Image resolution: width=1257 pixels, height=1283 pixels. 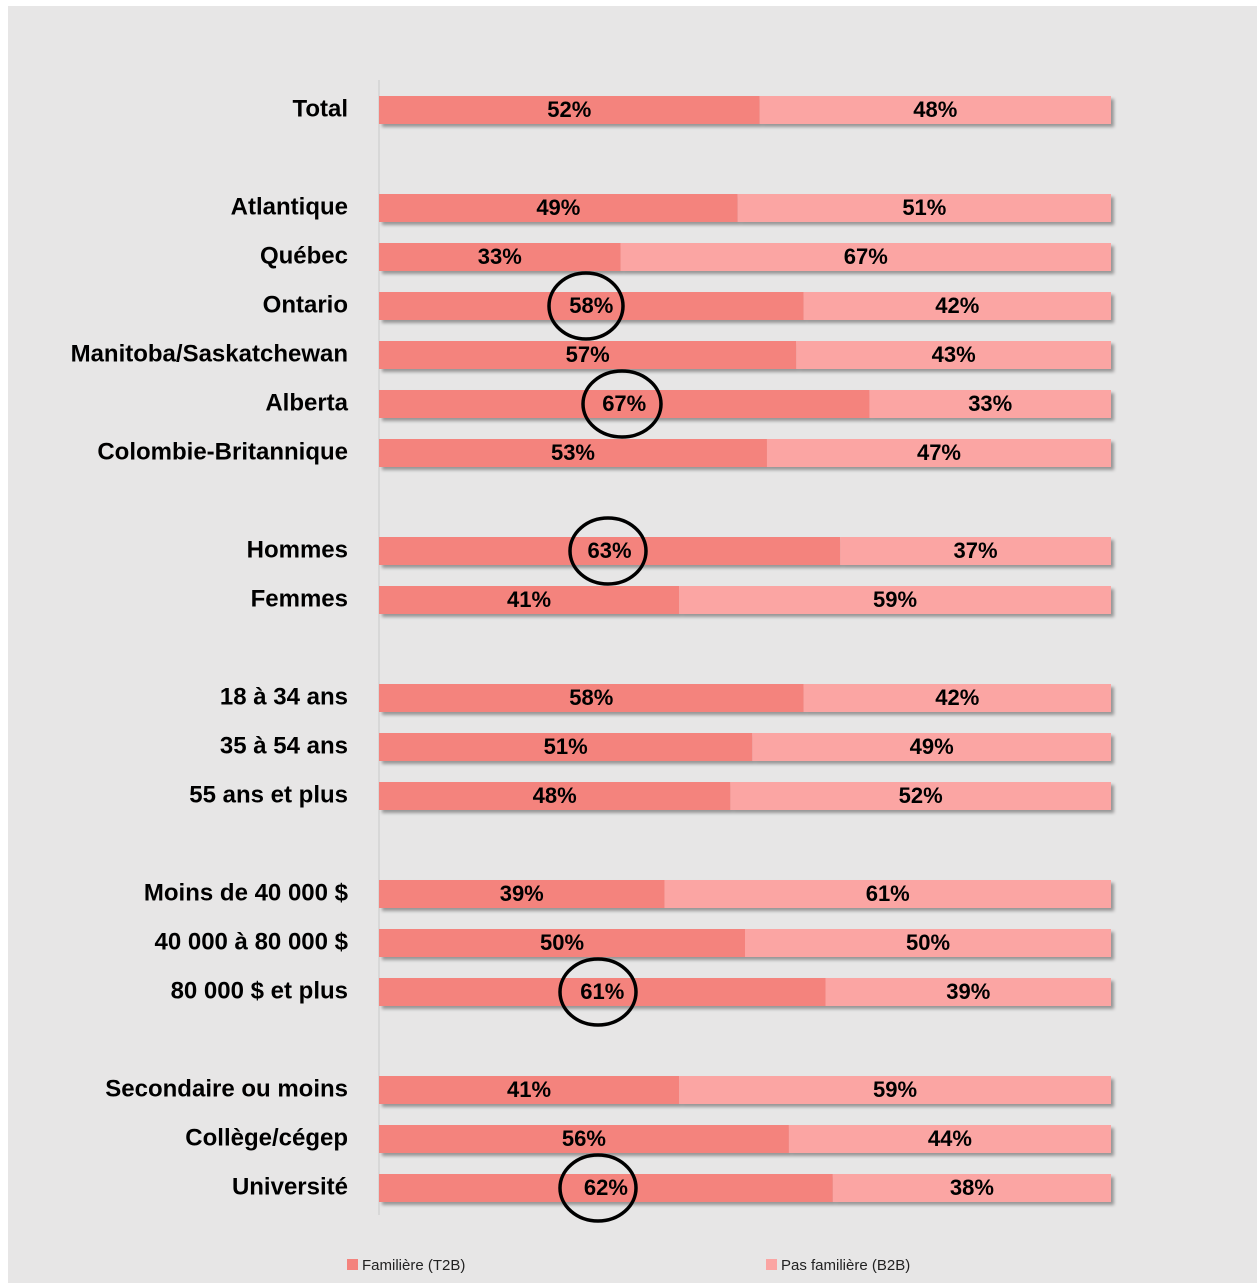 I want to click on highlights, so click(x=605, y=747).